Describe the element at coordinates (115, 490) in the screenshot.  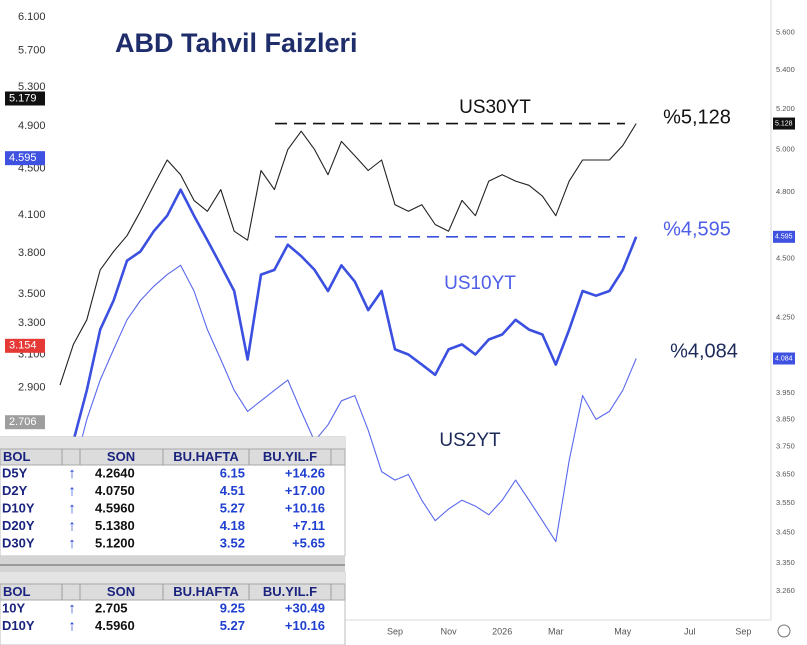
I see `son-cell: 4.0750` at that location.